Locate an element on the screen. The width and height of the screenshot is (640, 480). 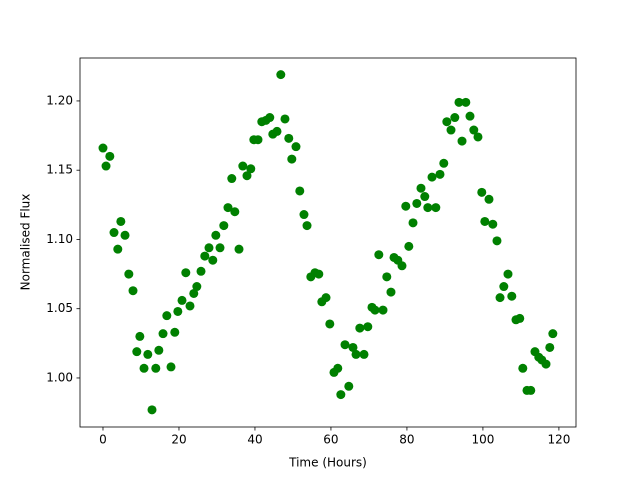
x-tick-label: 60 is located at coordinates (330, 440).